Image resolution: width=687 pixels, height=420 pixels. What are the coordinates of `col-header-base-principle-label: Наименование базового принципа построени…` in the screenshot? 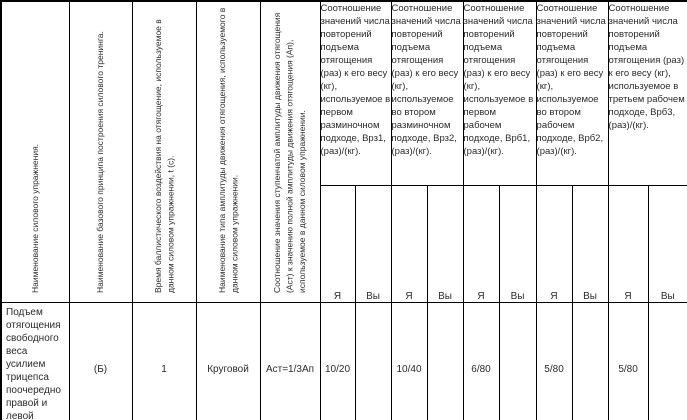 It's located at (100, 162).